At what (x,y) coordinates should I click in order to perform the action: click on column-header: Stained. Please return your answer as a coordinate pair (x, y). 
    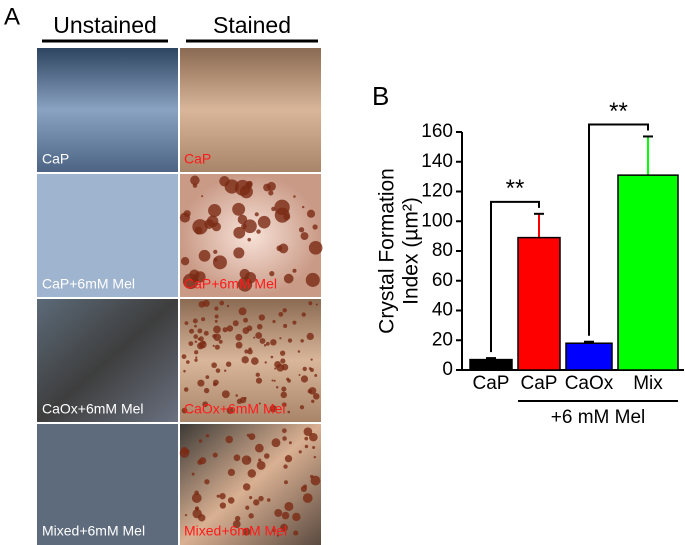
    Looking at the image, I should click on (252, 25).